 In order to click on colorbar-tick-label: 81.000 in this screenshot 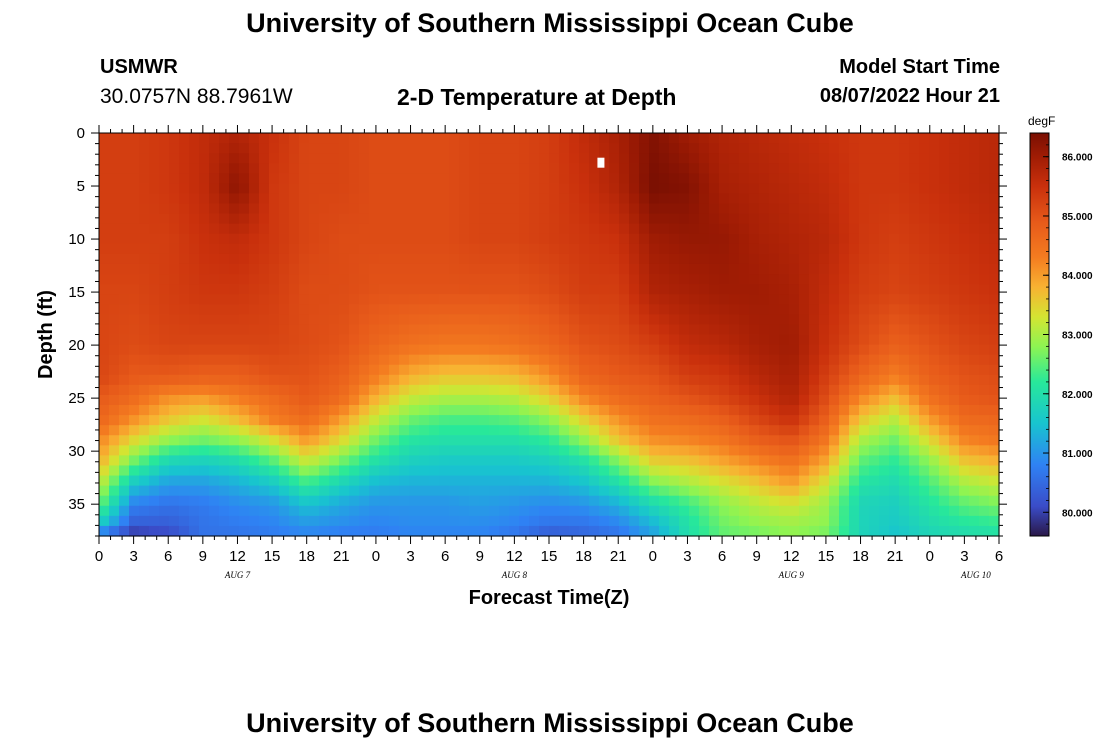, I will do `click(1077, 454)`.